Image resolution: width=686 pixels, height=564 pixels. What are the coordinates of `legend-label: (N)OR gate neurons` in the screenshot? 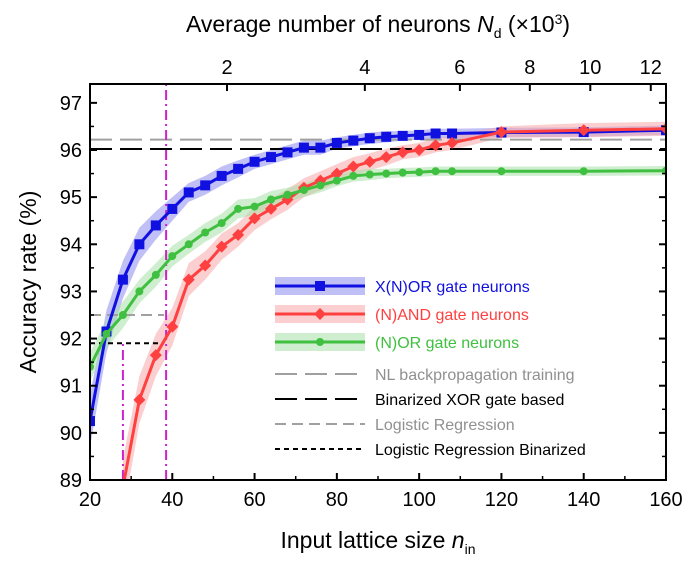 It's located at (447, 343).